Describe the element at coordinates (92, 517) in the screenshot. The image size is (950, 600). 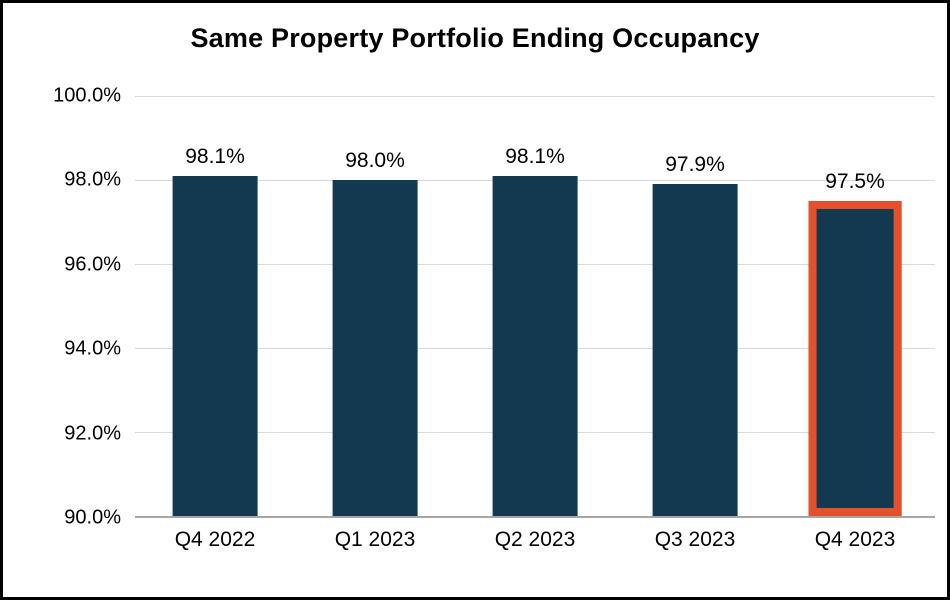
I see `y-axis-tick-label: 90.0%` at that location.